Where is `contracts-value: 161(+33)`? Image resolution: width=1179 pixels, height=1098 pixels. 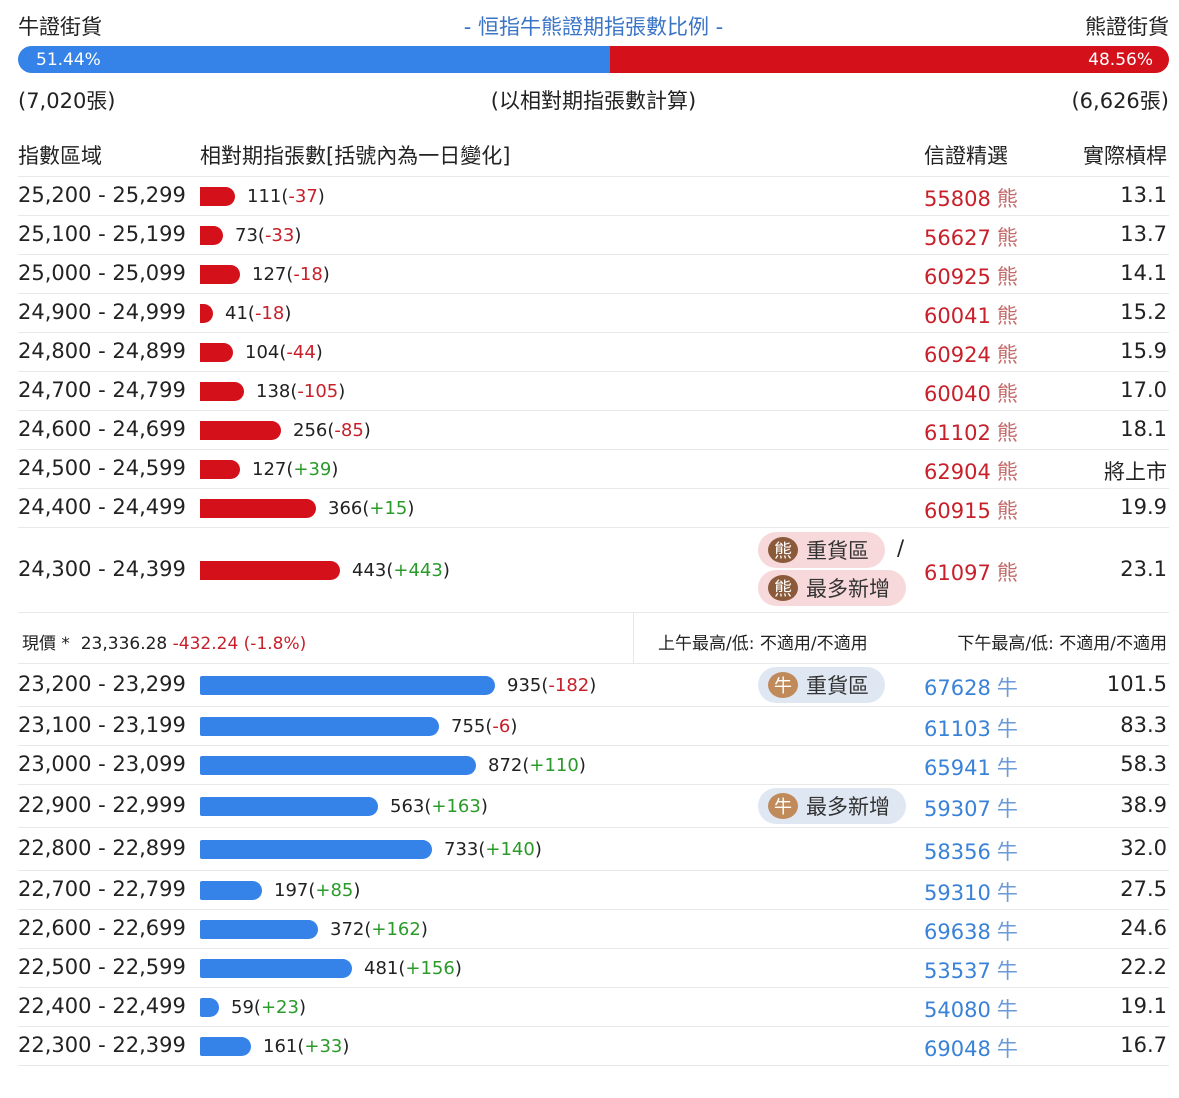
contracts-value: 161(+33) is located at coordinates (306, 1046).